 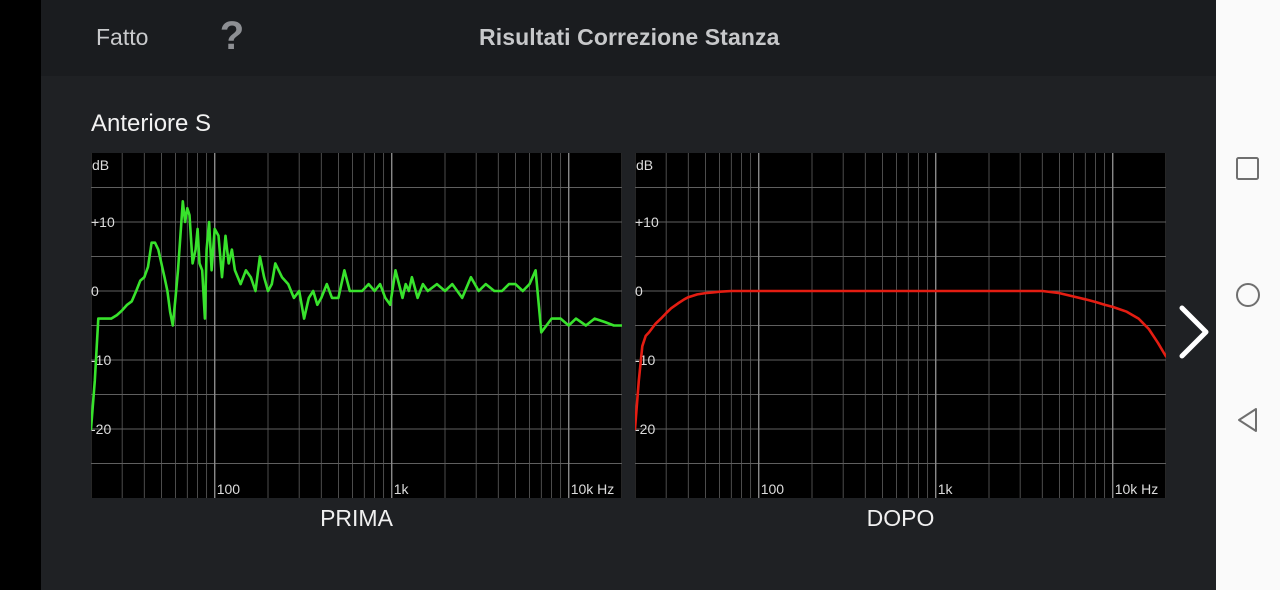 I want to click on after-chart-y-tick-label: 0, so click(x=639, y=291).